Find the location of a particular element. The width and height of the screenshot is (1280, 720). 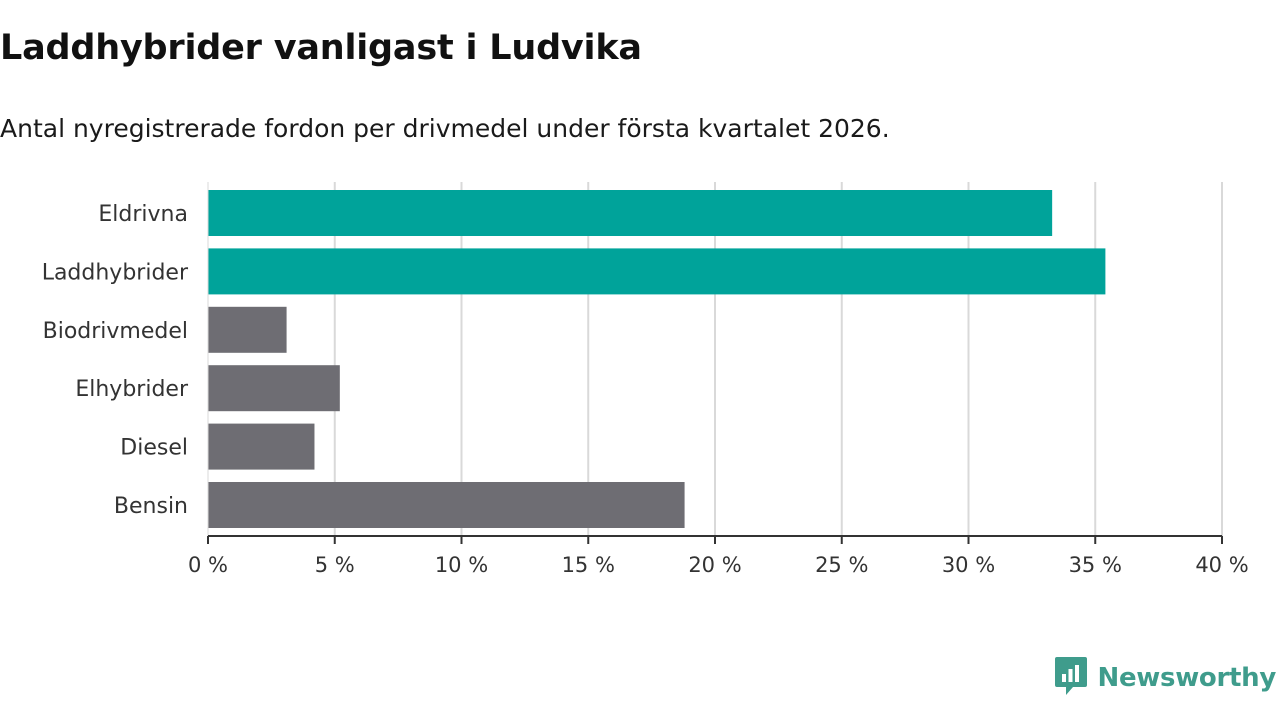

bar-laddhybrider is located at coordinates (657, 271).